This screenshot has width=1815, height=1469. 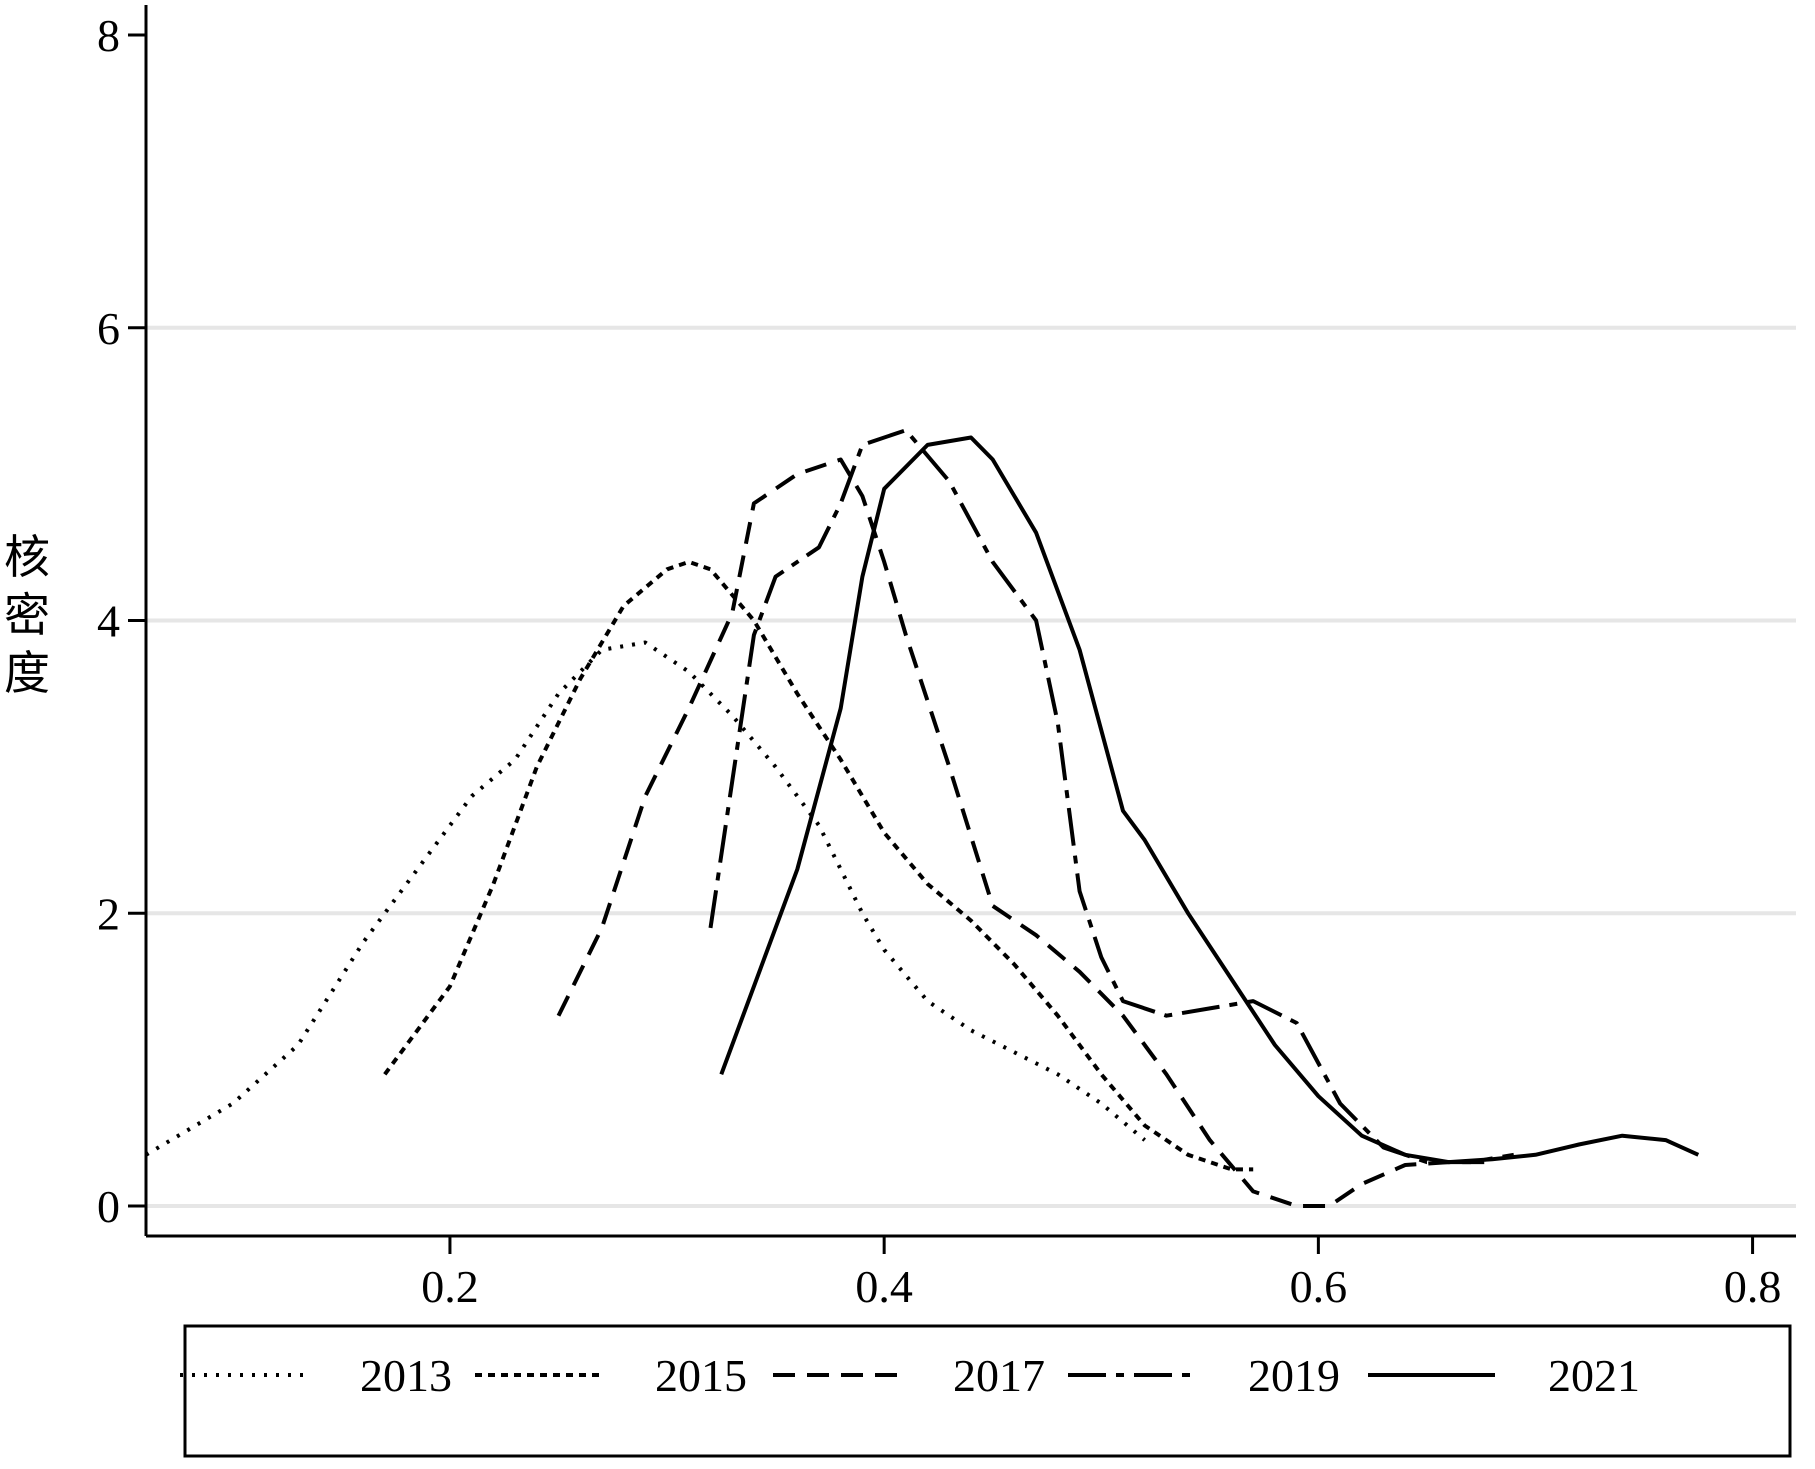 What do you see at coordinates (999, 1375) in the screenshot?
I see `legend-label-2017: 2017` at bounding box center [999, 1375].